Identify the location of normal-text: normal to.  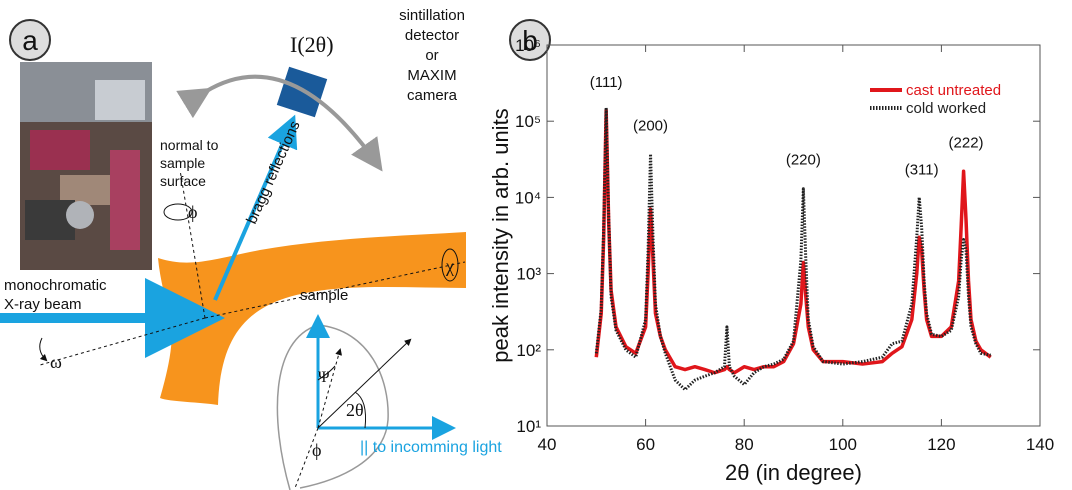
(189, 145).